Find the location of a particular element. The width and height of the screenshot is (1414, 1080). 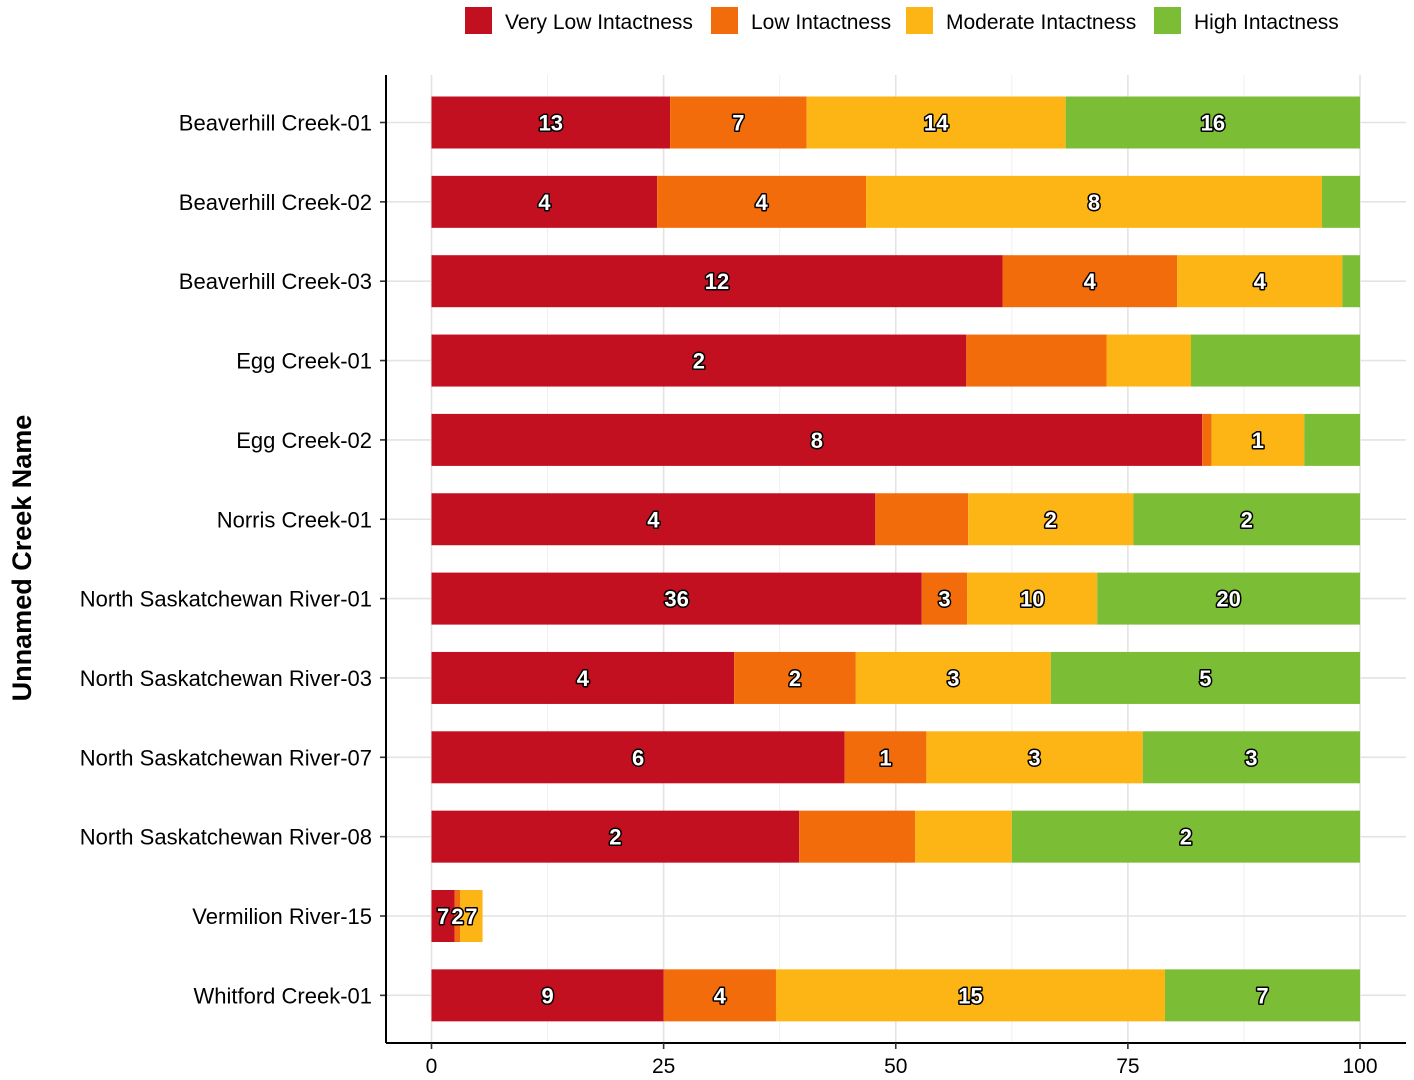

category-label: Egg Creek-01 is located at coordinates (304, 361).